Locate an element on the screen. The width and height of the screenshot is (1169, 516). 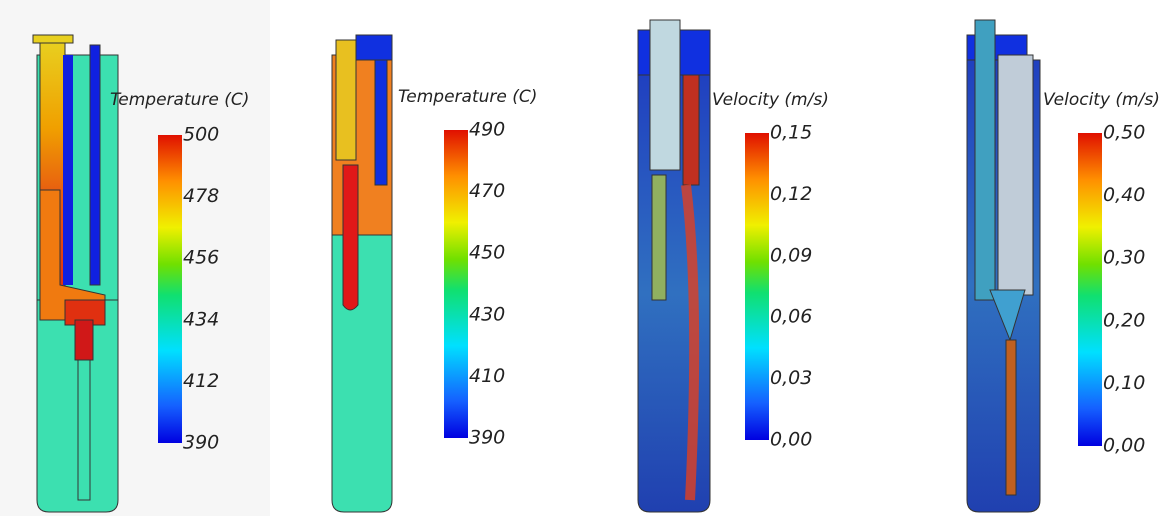
colorbar-tick-label: 0,40 is located at coordinates (1124, 195).